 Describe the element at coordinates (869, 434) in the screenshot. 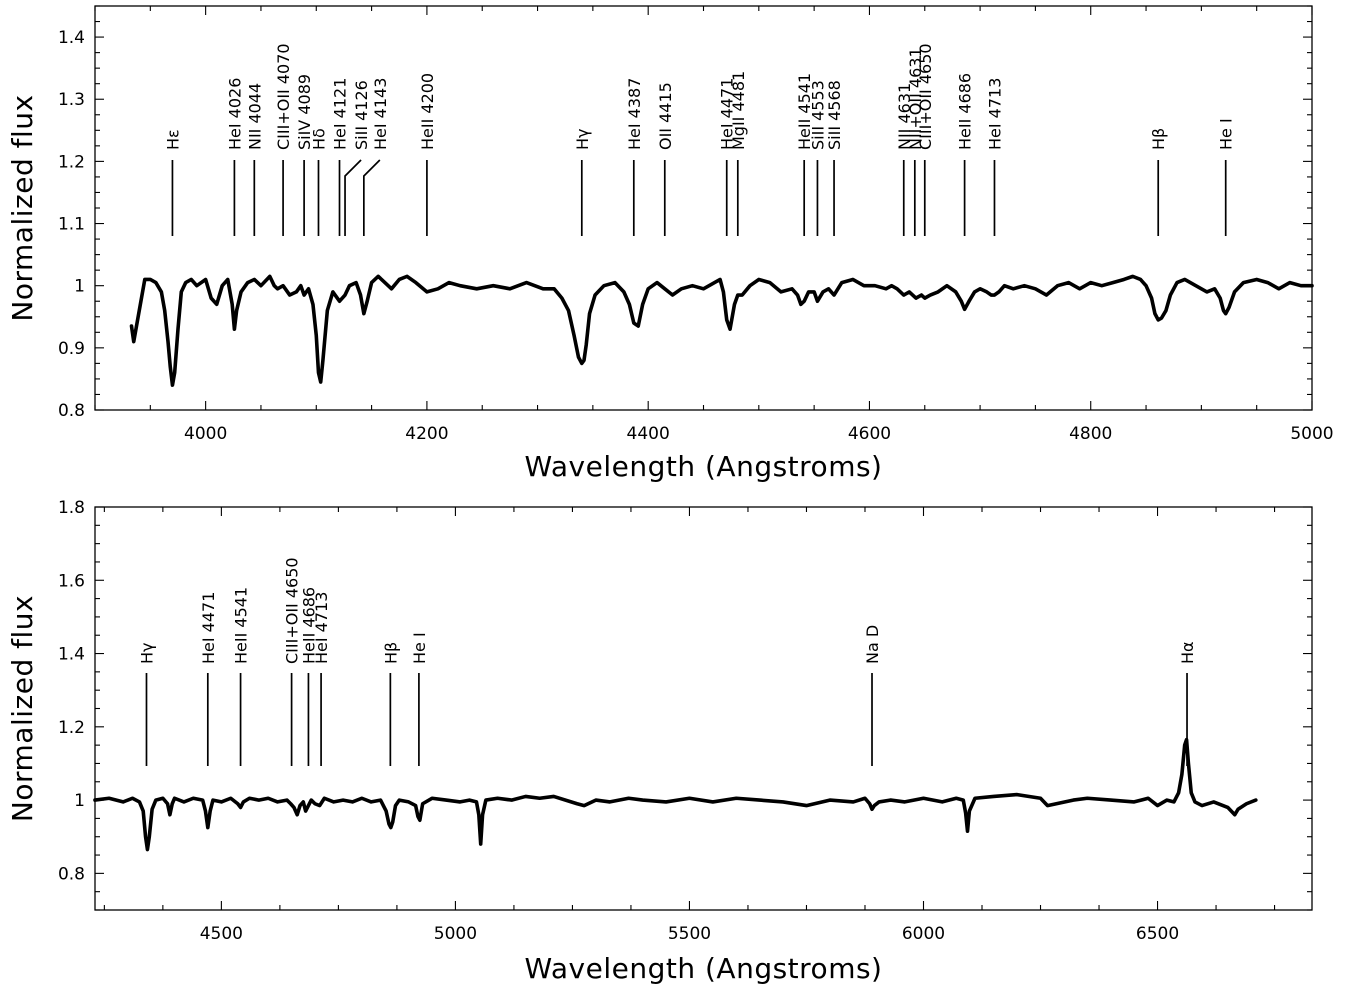

I see `x-tick-label: 4600` at that location.